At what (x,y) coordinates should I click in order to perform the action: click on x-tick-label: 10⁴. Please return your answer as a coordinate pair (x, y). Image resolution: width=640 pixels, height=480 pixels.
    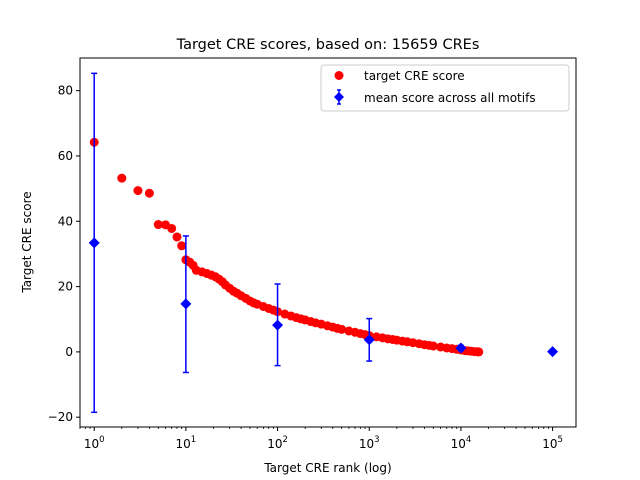
    Looking at the image, I should click on (461, 443).